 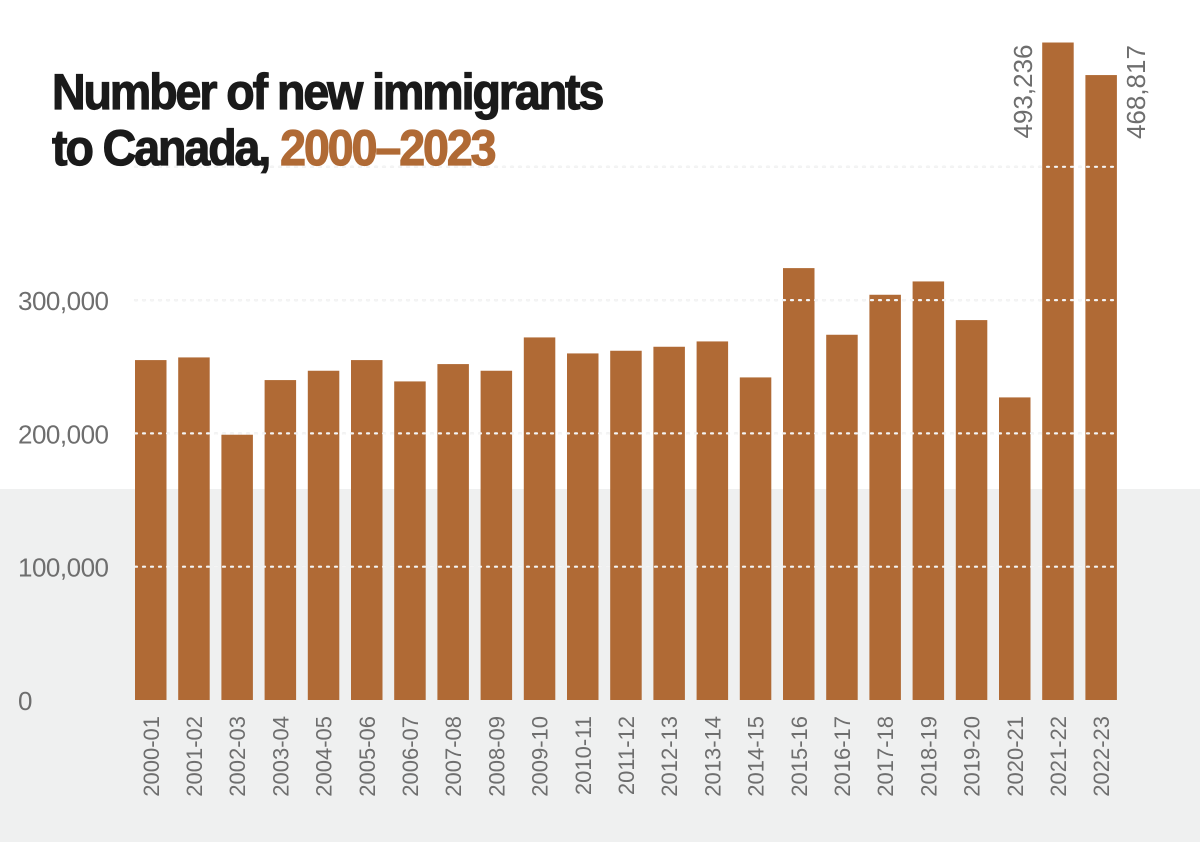 I want to click on x-tick-label: 2010-11, so click(x=583, y=755).